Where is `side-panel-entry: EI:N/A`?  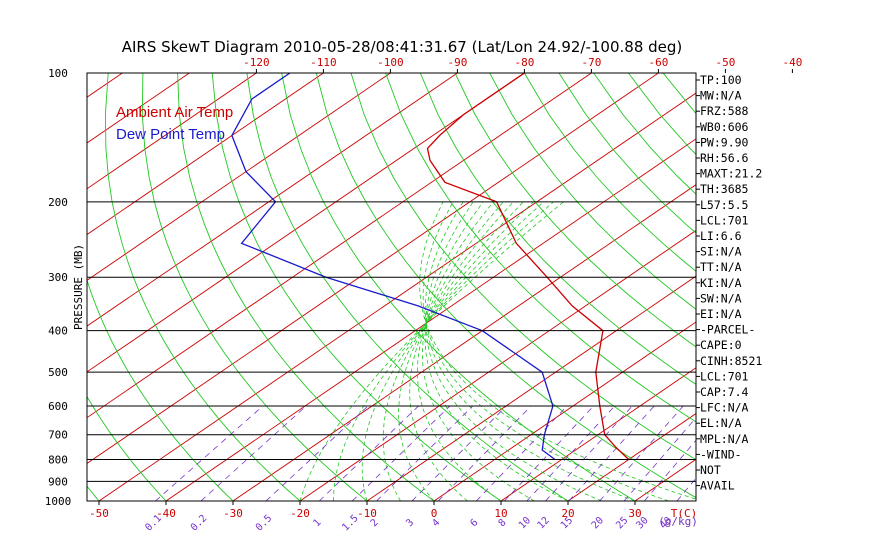
side-panel-entry: EI:N/A is located at coordinates (721, 314).